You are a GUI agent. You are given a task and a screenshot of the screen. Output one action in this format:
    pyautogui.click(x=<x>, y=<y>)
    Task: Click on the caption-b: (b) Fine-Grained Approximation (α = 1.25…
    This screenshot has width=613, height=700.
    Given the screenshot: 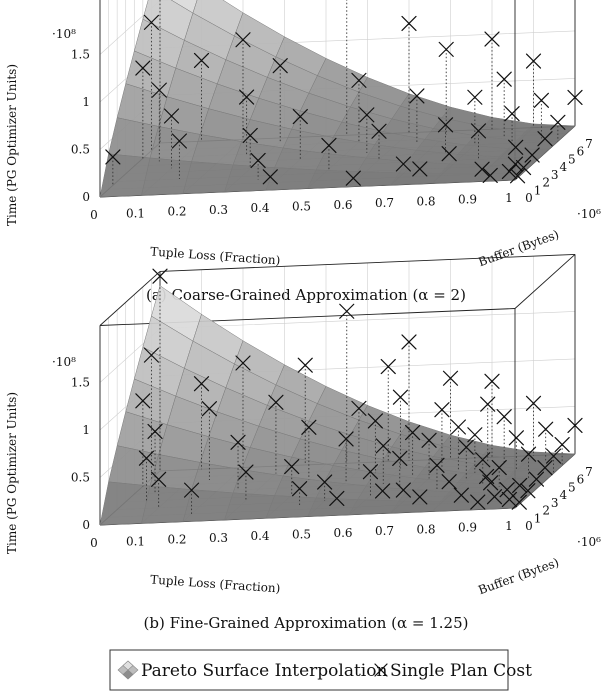 What is the action you would take?
    pyautogui.click(x=306, y=623)
    